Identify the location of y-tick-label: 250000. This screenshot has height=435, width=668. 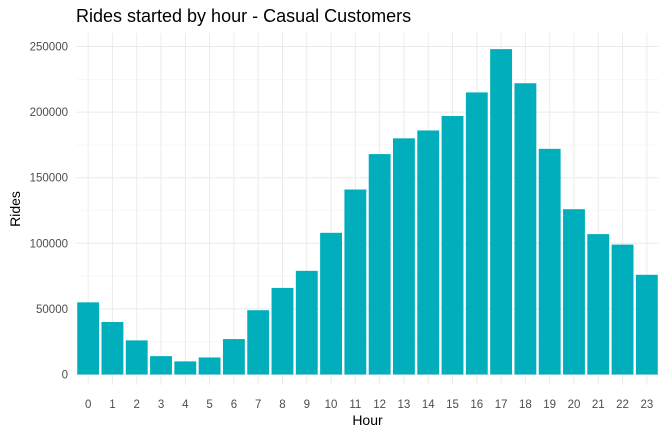
(49, 48).